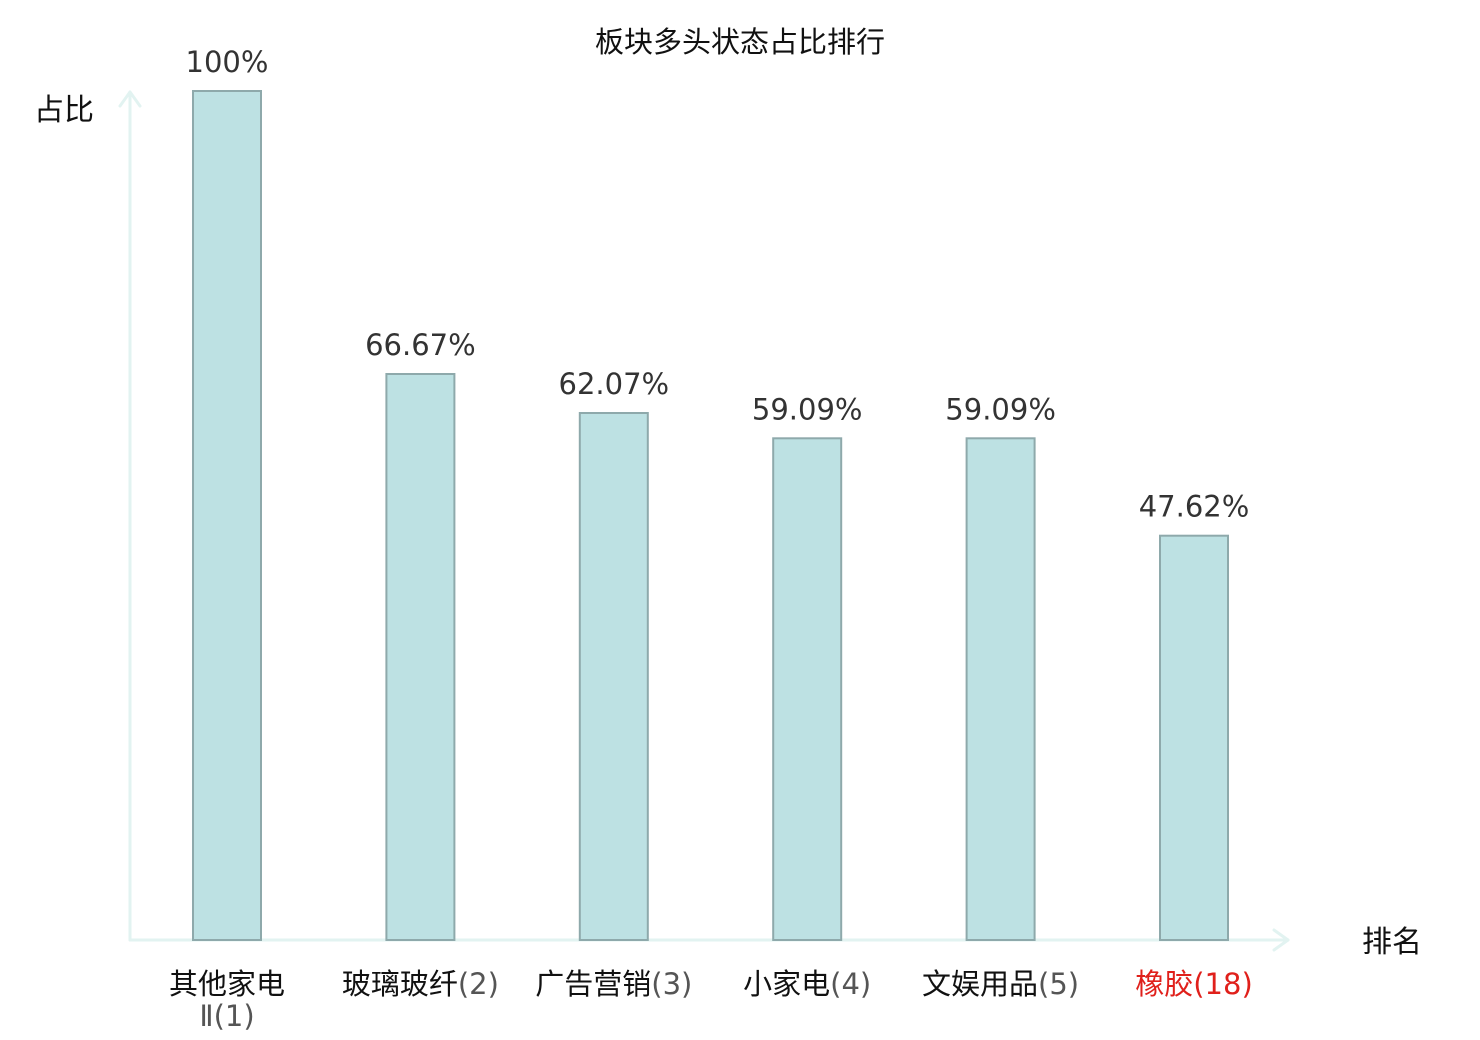 The image size is (1480, 1040). I want to click on x-tick-label: 橡胶(18), so click(1194, 984).